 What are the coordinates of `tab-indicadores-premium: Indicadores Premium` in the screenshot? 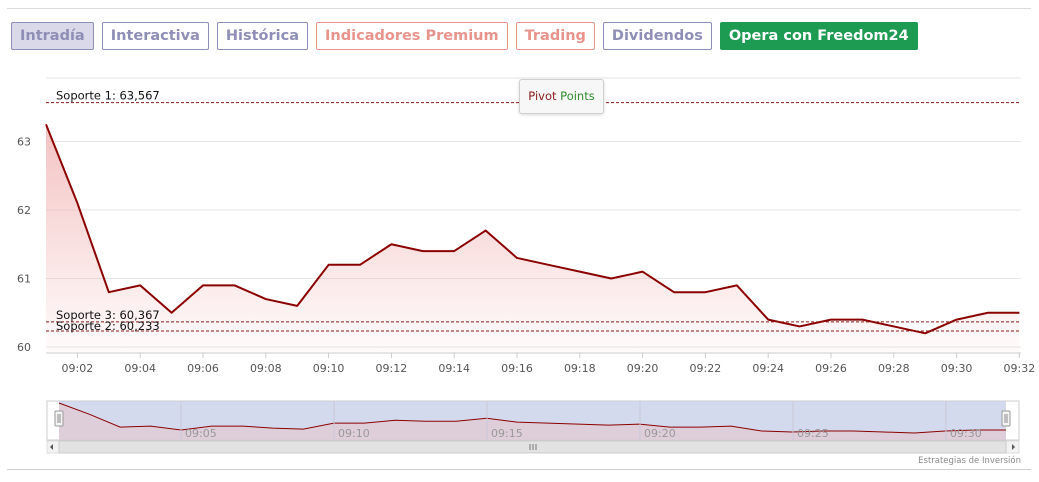 It's located at (412, 36).